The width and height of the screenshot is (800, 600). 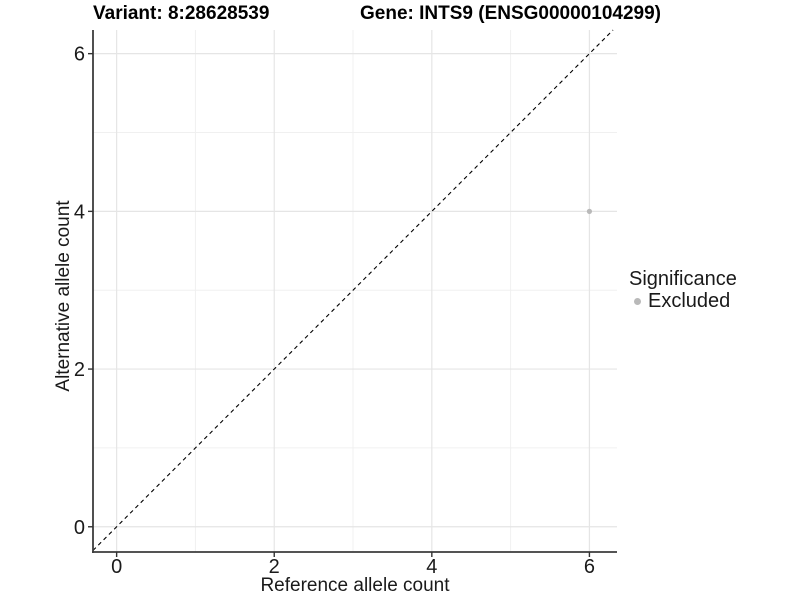 I want to click on x-tick-label: 0, so click(x=116, y=567).